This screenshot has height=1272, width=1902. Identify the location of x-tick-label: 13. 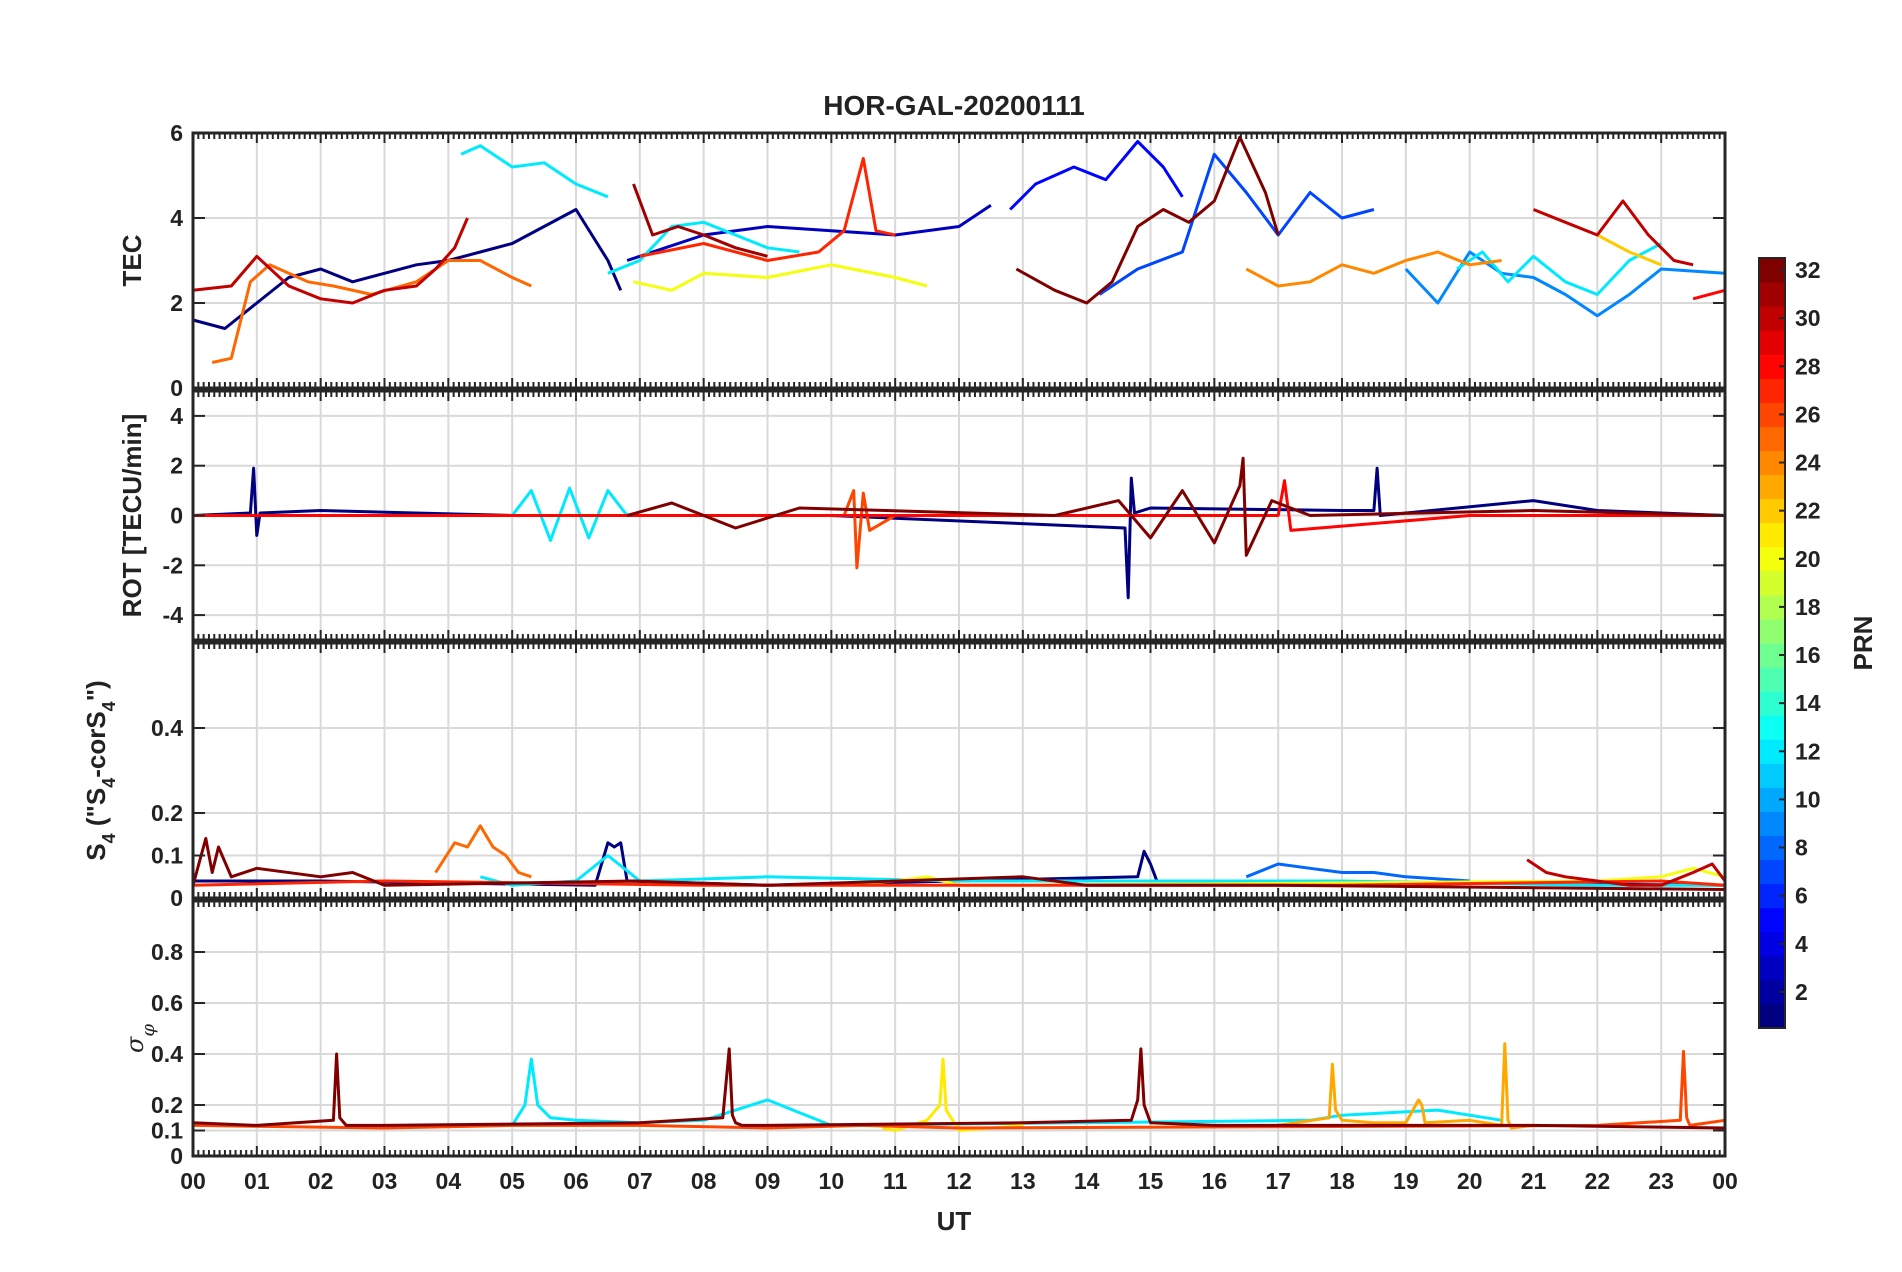
(1023, 1181).